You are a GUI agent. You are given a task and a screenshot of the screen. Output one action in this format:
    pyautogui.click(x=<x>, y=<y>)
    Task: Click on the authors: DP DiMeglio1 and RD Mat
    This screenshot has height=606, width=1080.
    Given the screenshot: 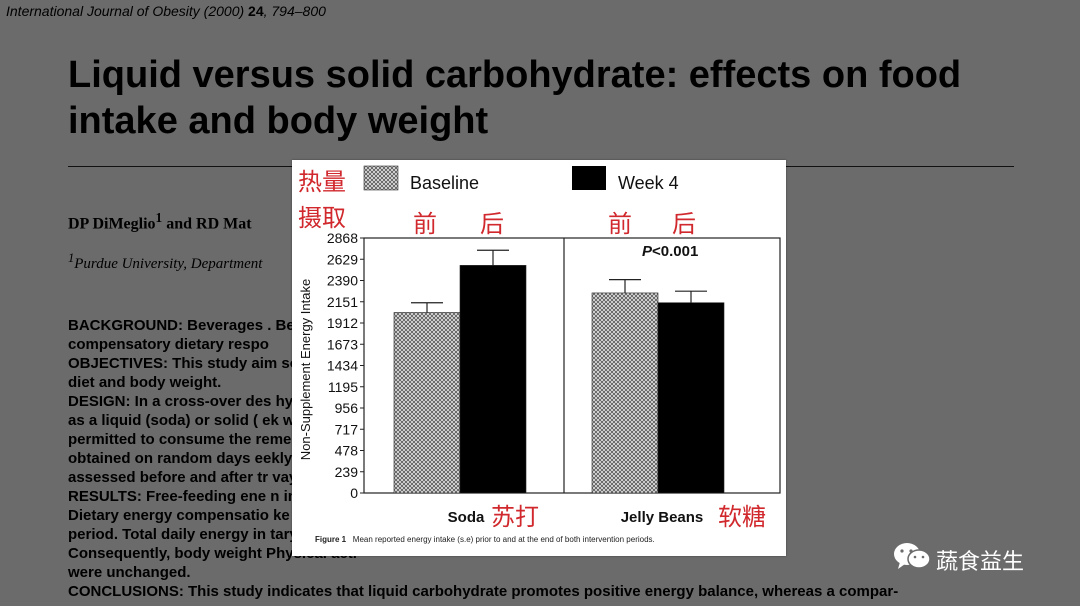 What is the action you would take?
    pyautogui.click(x=160, y=221)
    